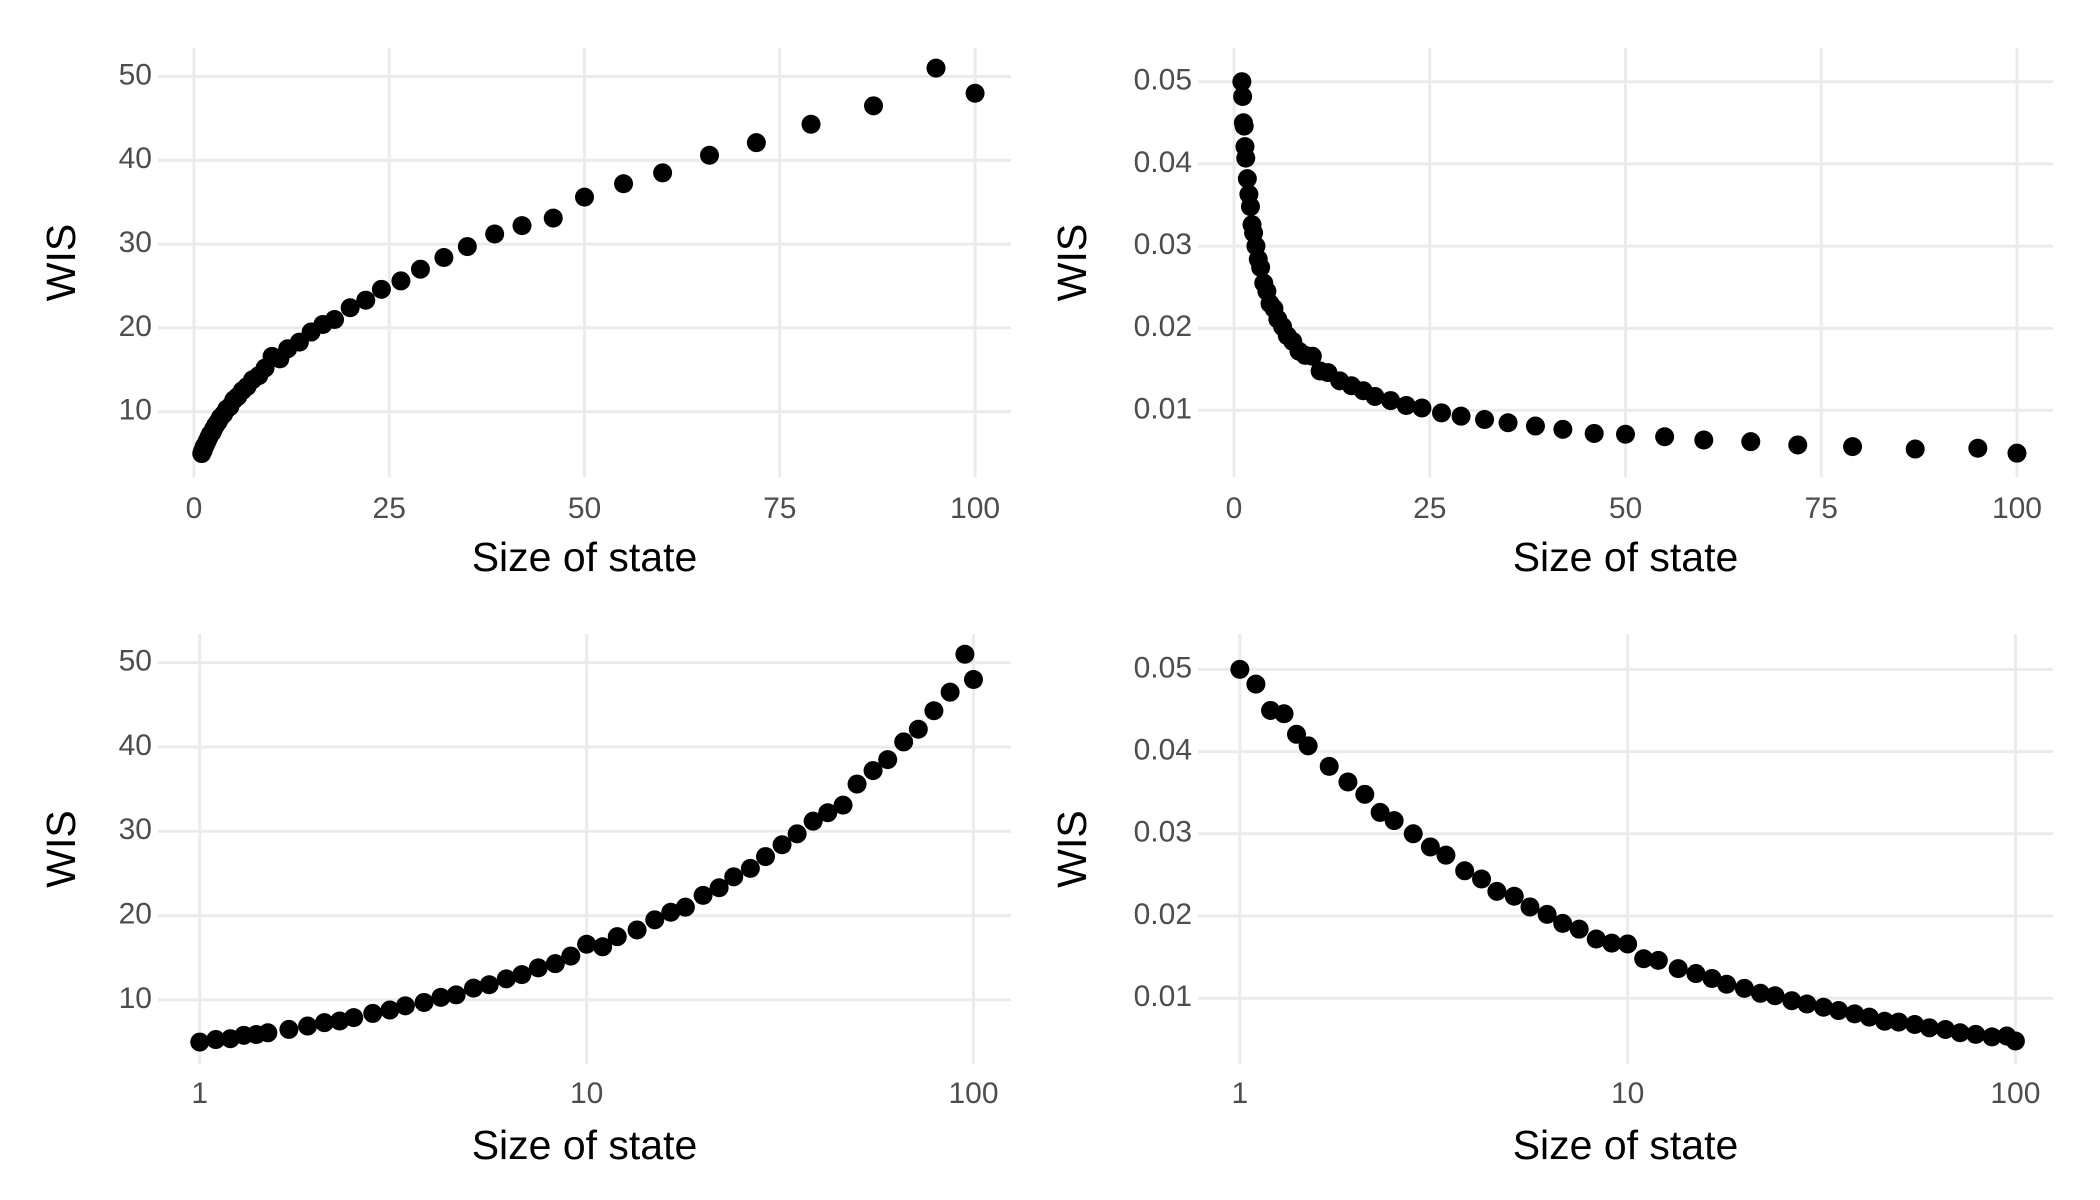 The height and width of the screenshot is (1200, 2100). I want to click on y-tick-label: 0.03, so click(1163, 244).